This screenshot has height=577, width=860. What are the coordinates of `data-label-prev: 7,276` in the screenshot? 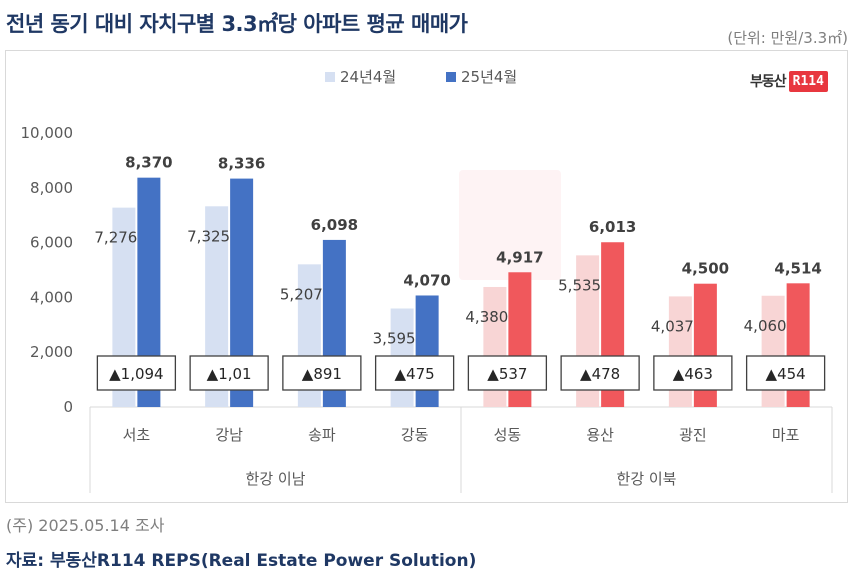 It's located at (115, 238).